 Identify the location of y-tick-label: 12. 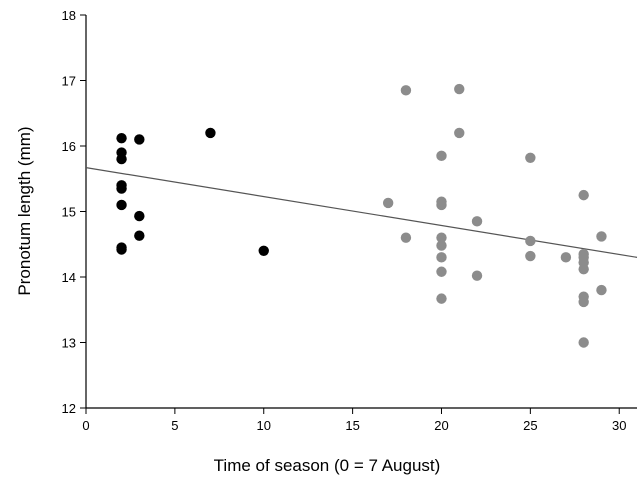
(69, 408).